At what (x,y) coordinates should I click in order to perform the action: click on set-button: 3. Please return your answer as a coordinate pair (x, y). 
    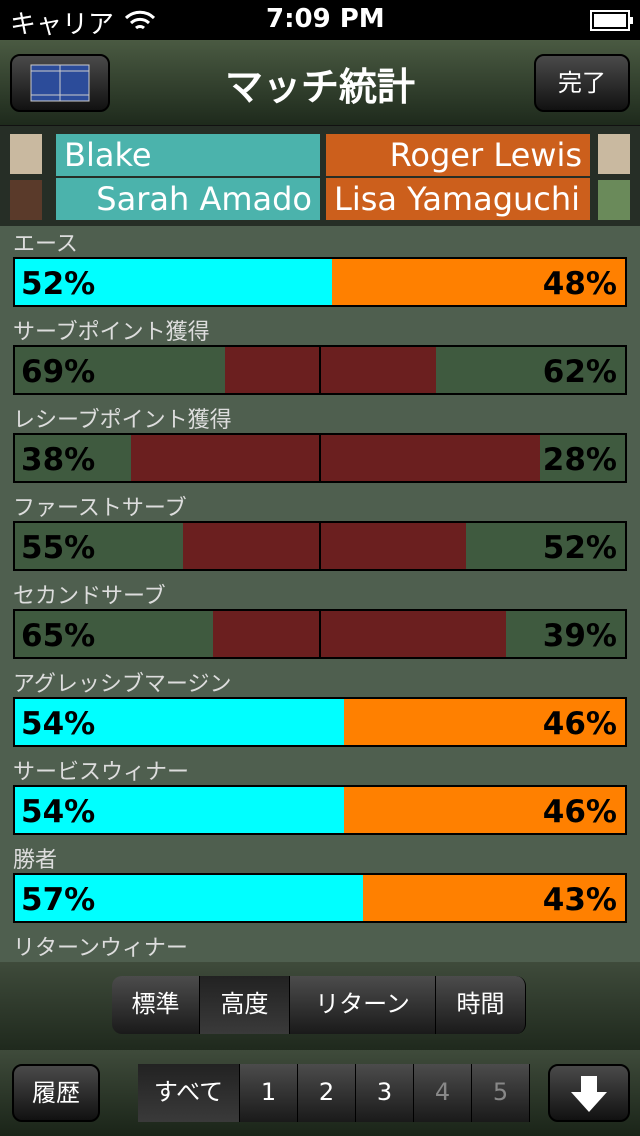
    Looking at the image, I should click on (385, 1093).